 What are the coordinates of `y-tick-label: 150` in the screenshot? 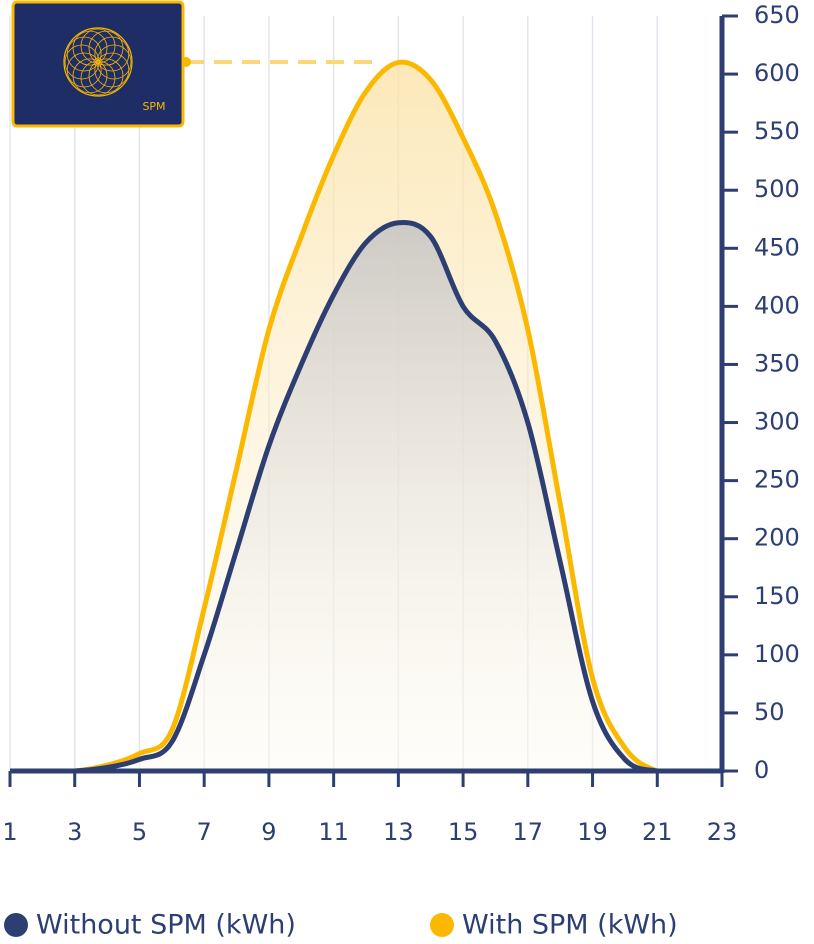 It's located at (777, 596).